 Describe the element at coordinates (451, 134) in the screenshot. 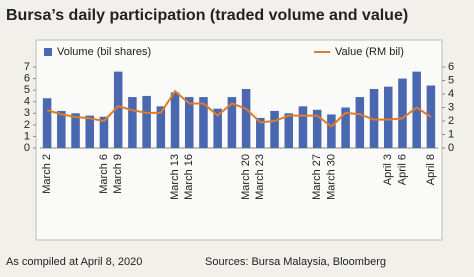

I see `y2-tick-label: 1` at that location.